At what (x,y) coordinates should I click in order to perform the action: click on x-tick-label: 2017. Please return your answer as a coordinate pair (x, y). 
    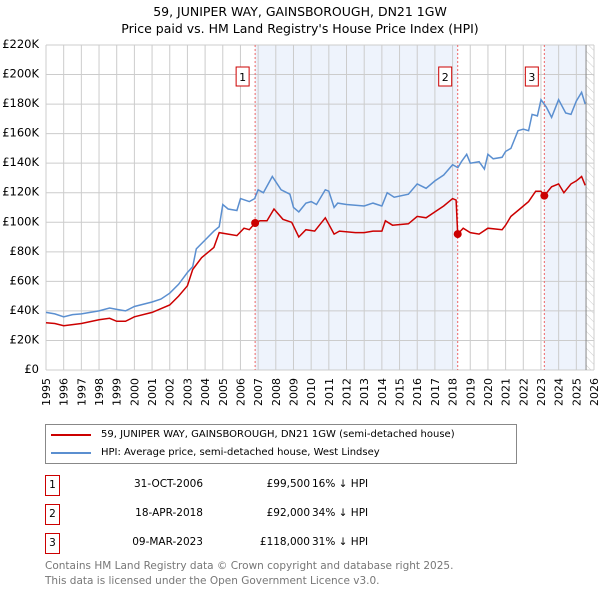
    Looking at the image, I should click on (435, 392).